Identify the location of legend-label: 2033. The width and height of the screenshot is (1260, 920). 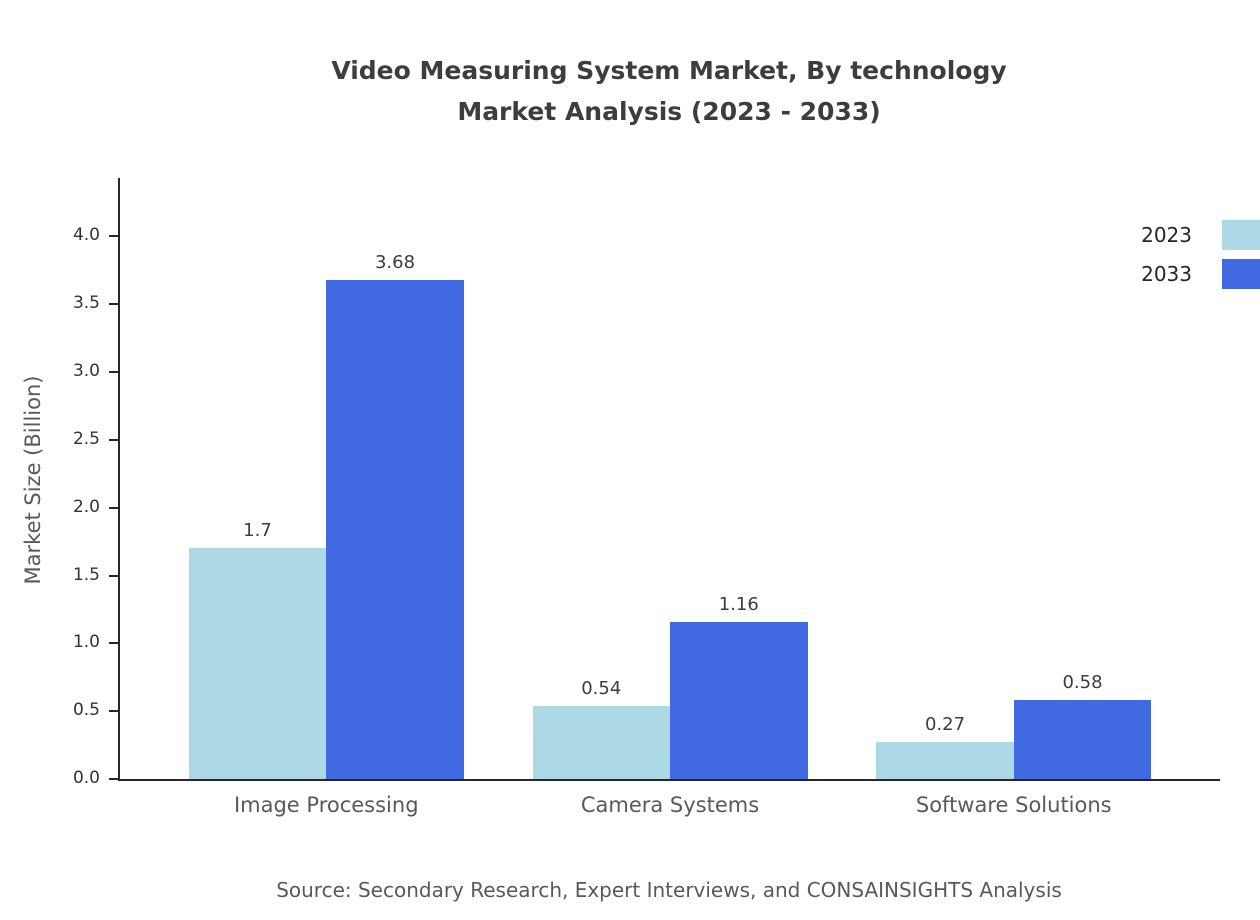
(1166, 274).